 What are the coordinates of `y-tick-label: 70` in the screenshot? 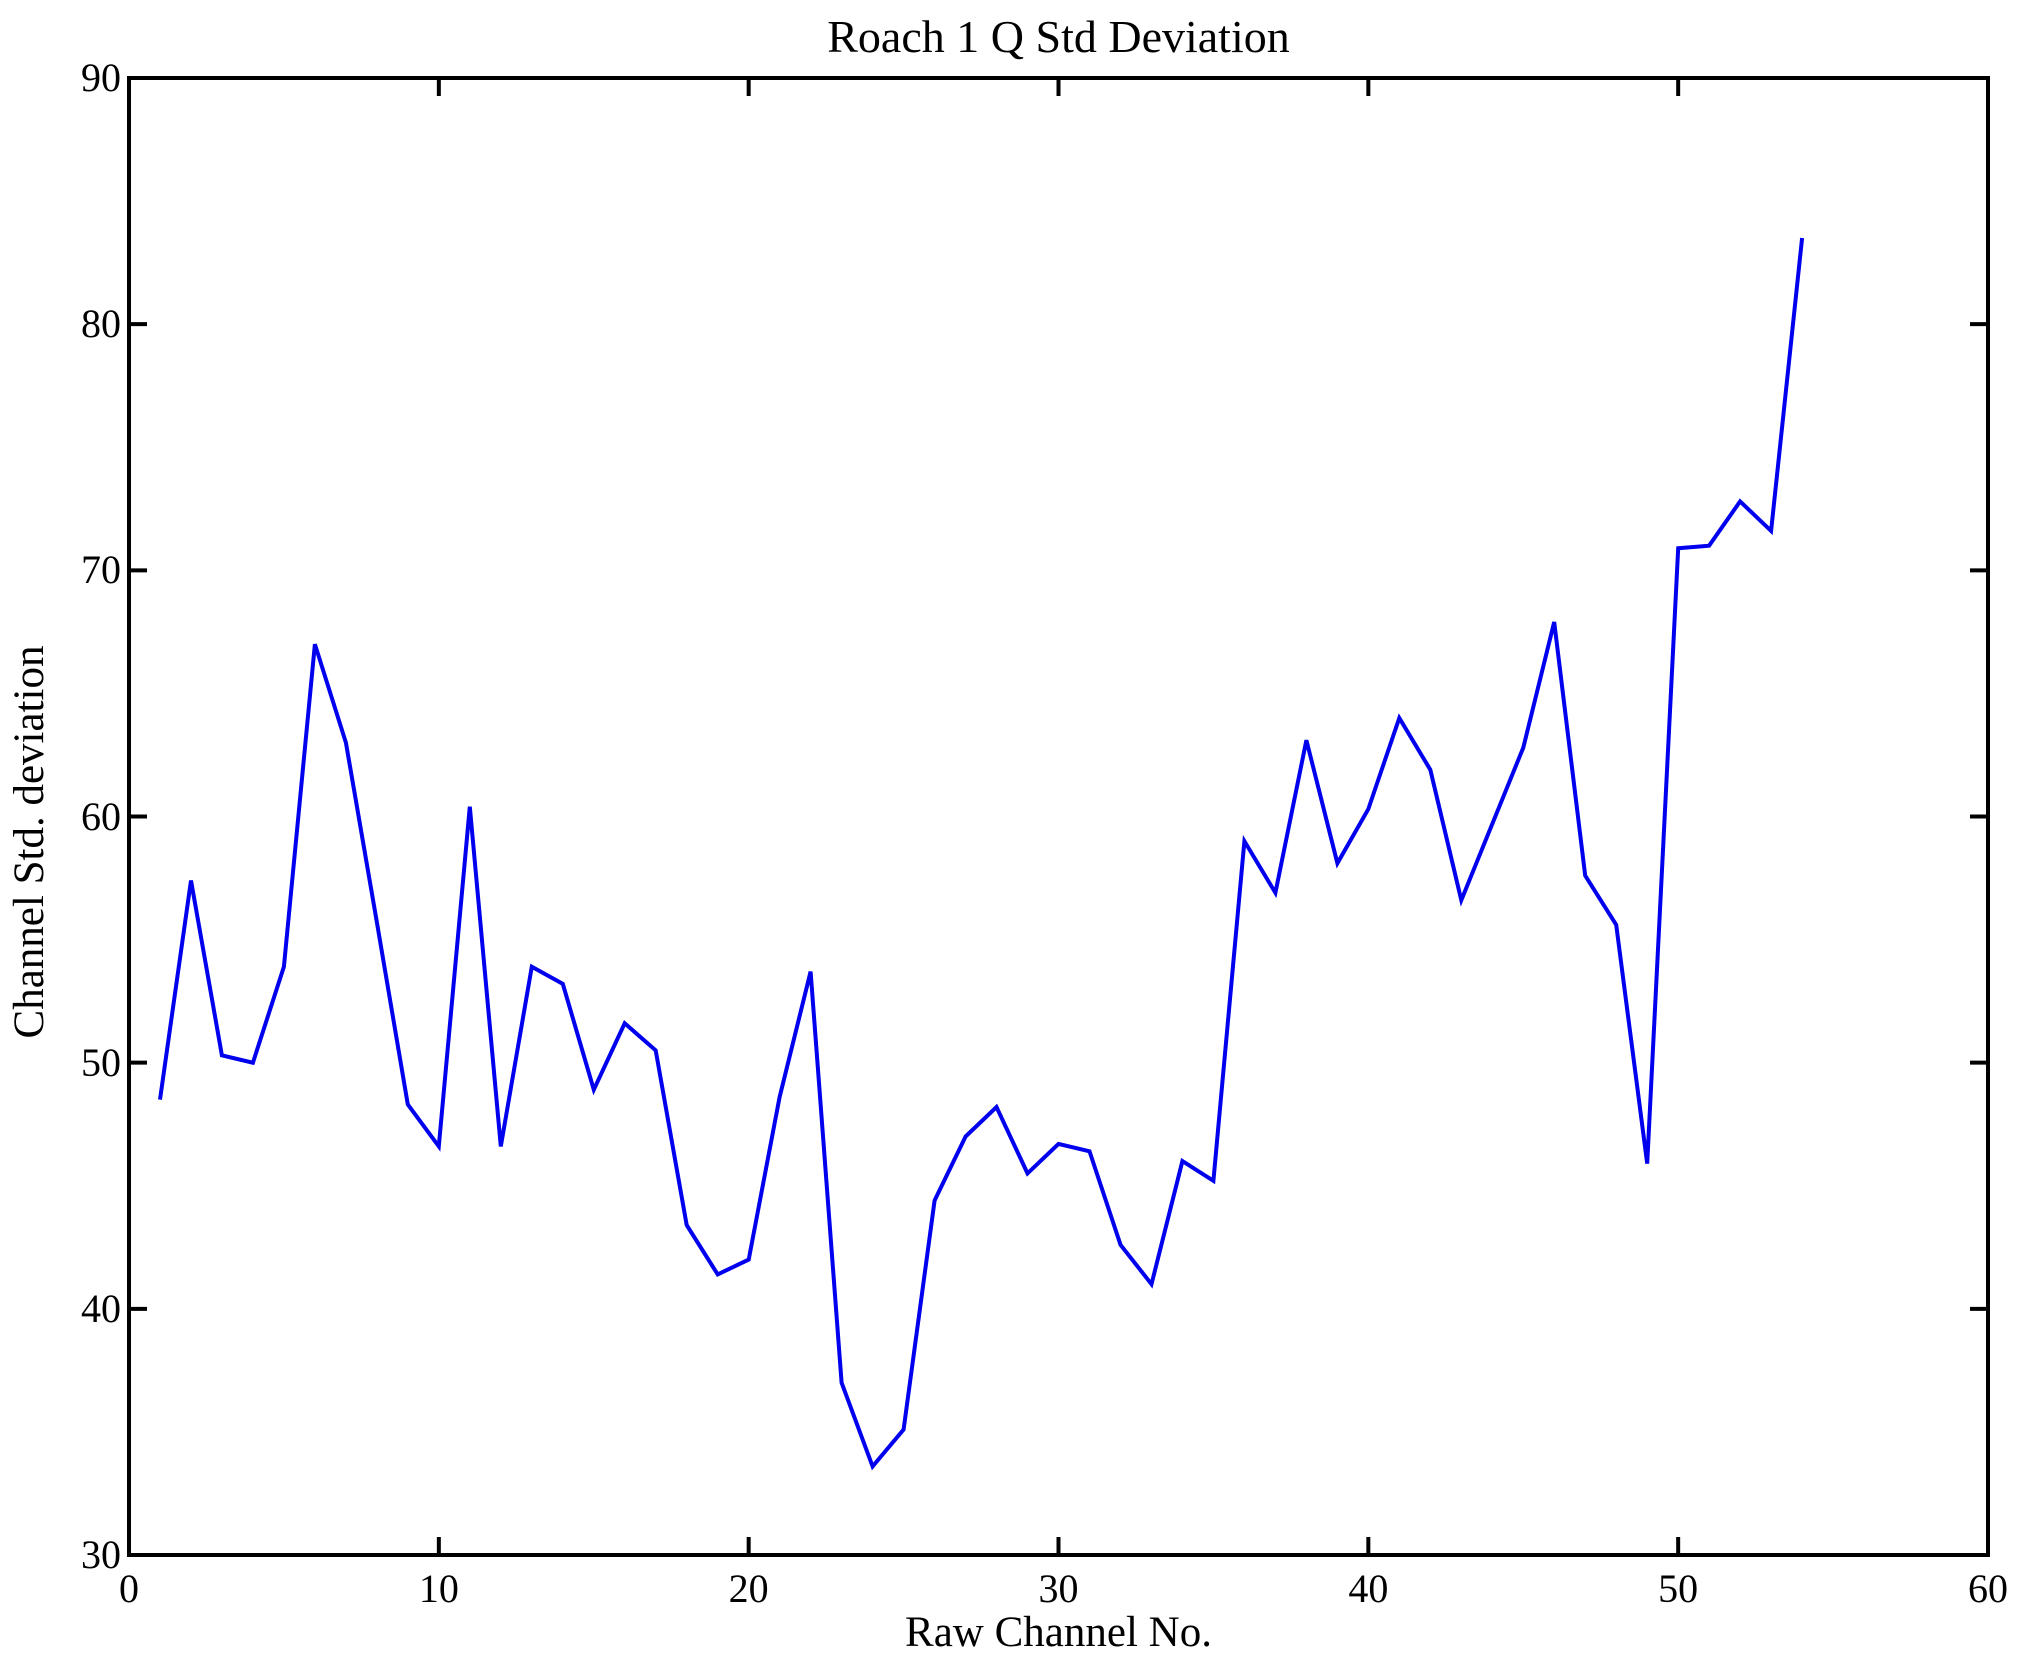 It's located at (101, 570).